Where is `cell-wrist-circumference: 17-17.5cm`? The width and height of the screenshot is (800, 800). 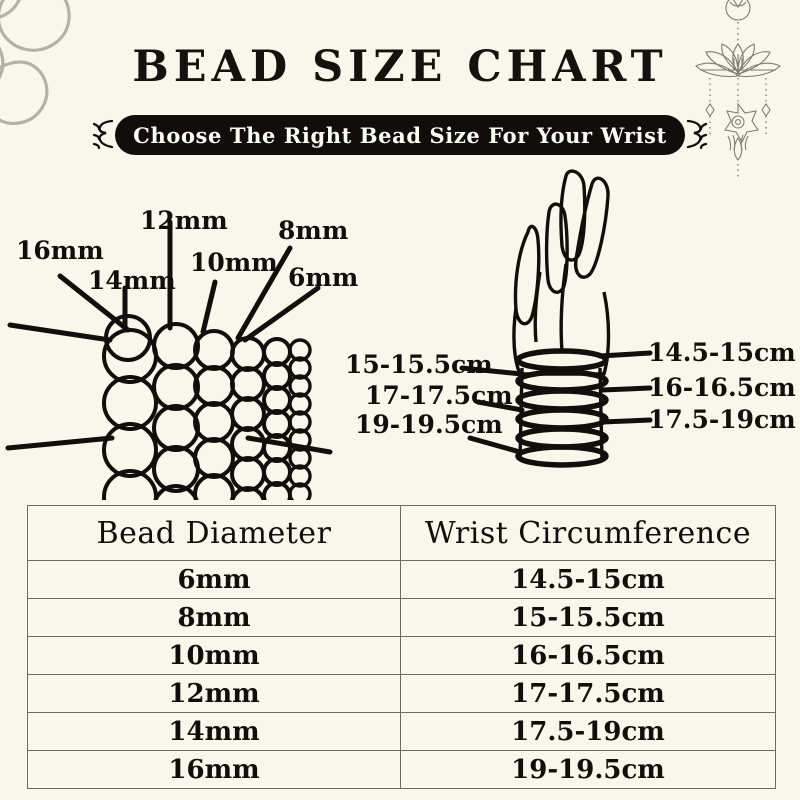
cell-wrist-circumference: 17-17.5cm is located at coordinates (588, 693).